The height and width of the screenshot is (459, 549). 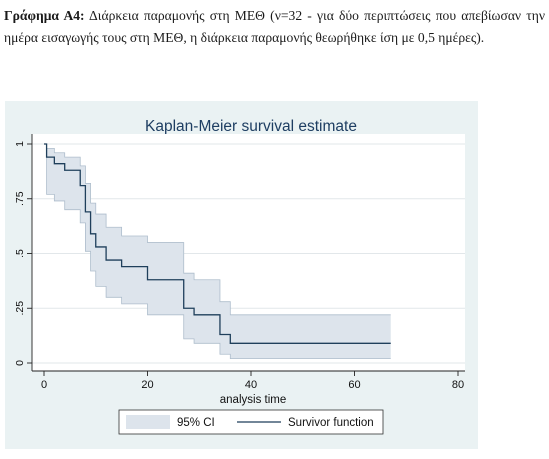 What do you see at coordinates (196, 423) in the screenshot?
I see `legend-ci-label: 95% CI` at bounding box center [196, 423].